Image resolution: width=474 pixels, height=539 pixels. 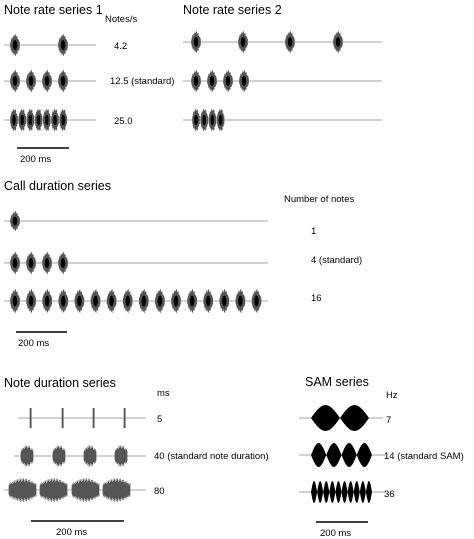 What do you see at coordinates (142, 81) in the screenshot?
I see `note-rate-value-2: 12.5 (standard)` at bounding box center [142, 81].